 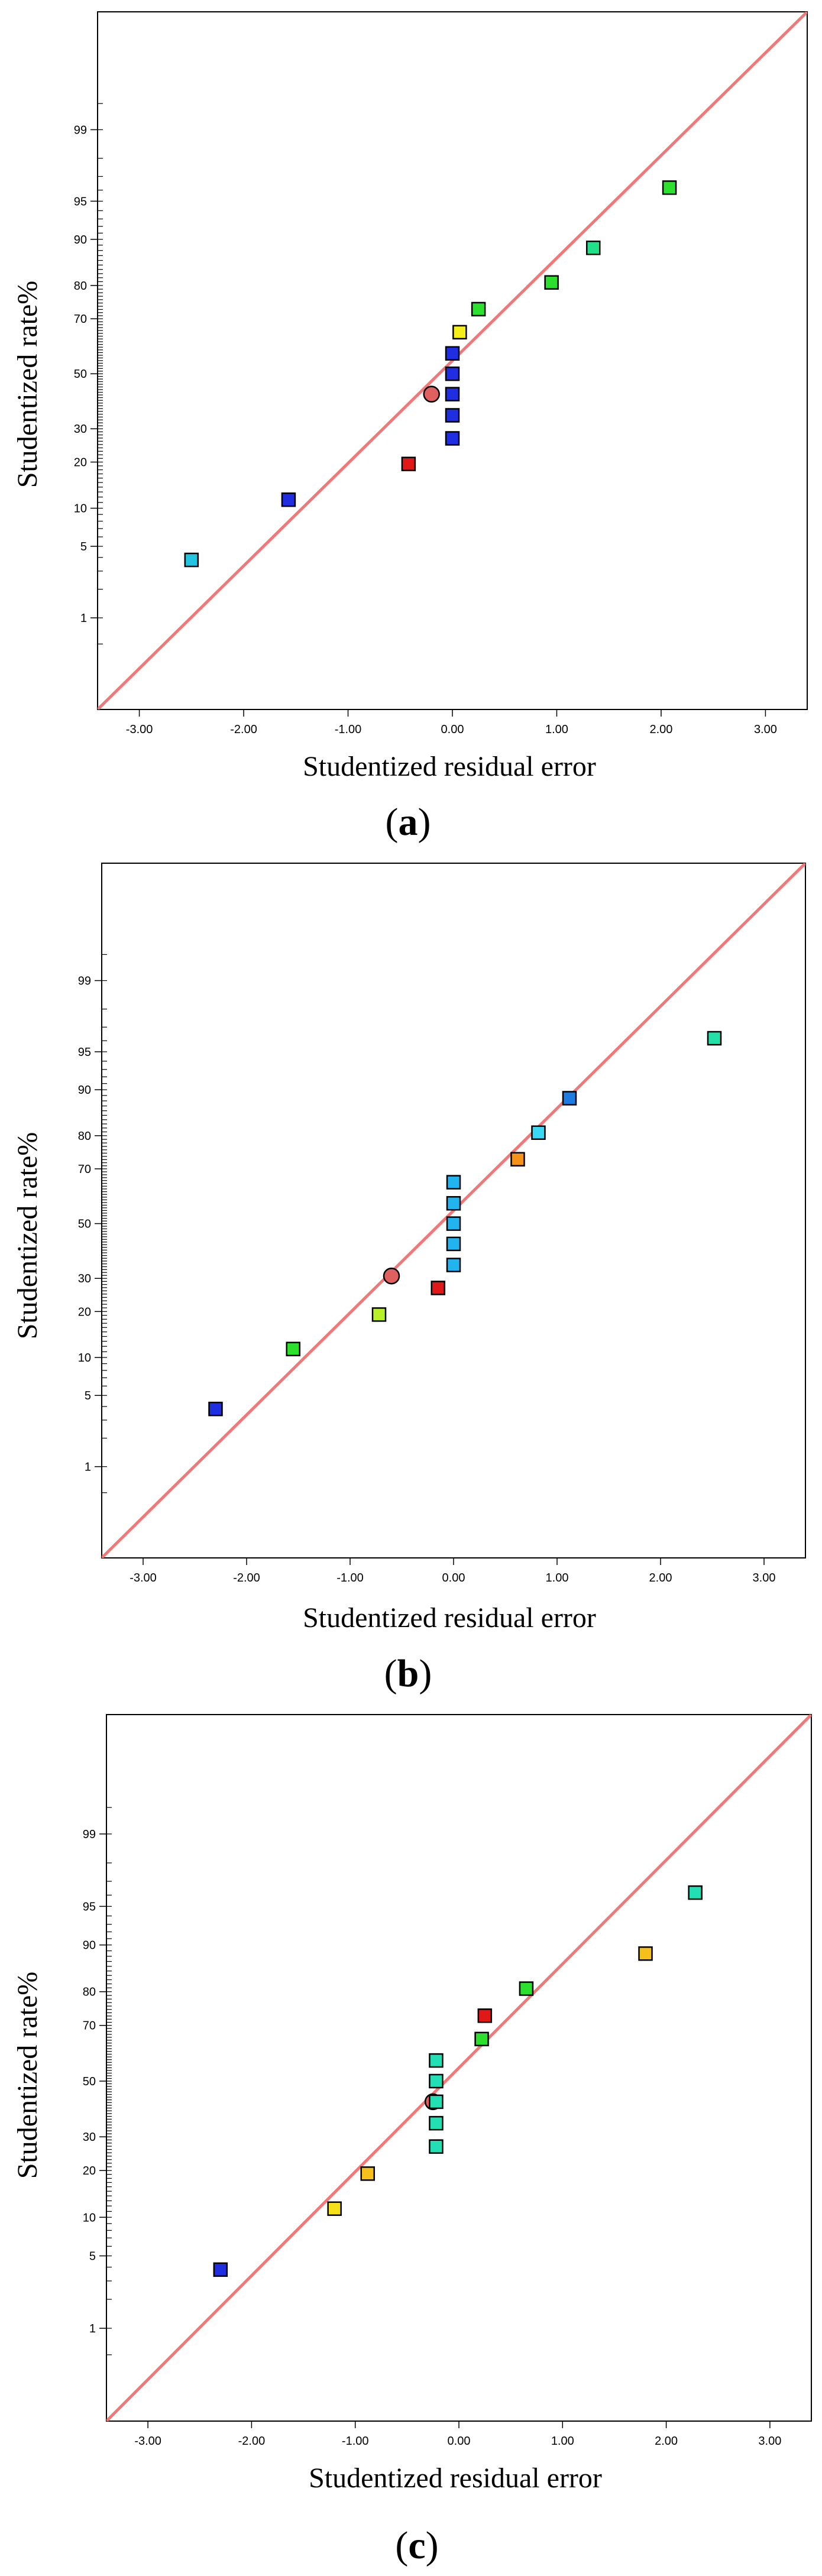 What do you see at coordinates (408, 1673) in the screenshot?
I see `panel-label-letter: b` at bounding box center [408, 1673].